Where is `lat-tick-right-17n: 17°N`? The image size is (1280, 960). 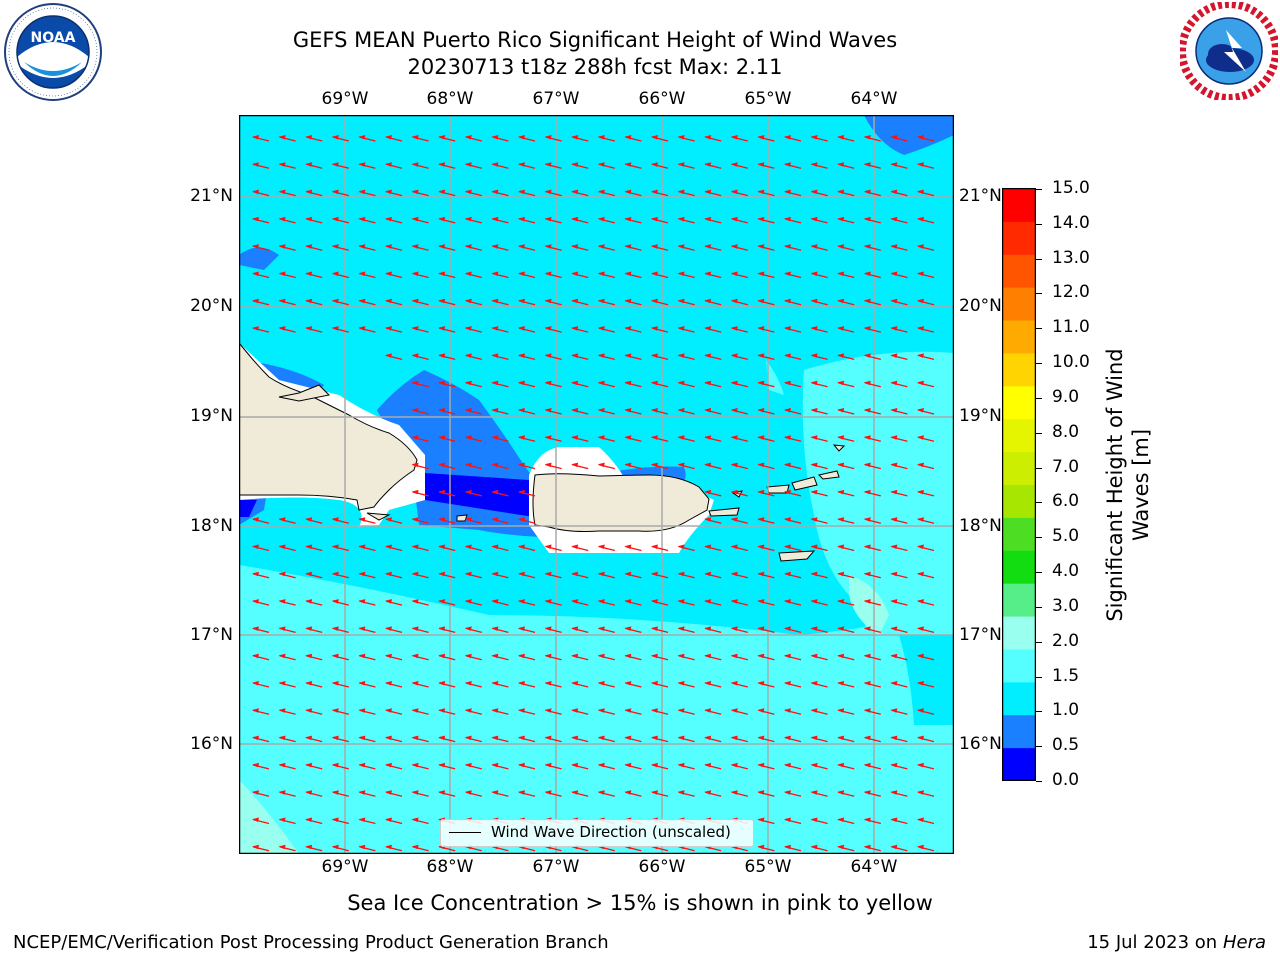 lat-tick-right-17n: 17°N is located at coordinates (980, 635).